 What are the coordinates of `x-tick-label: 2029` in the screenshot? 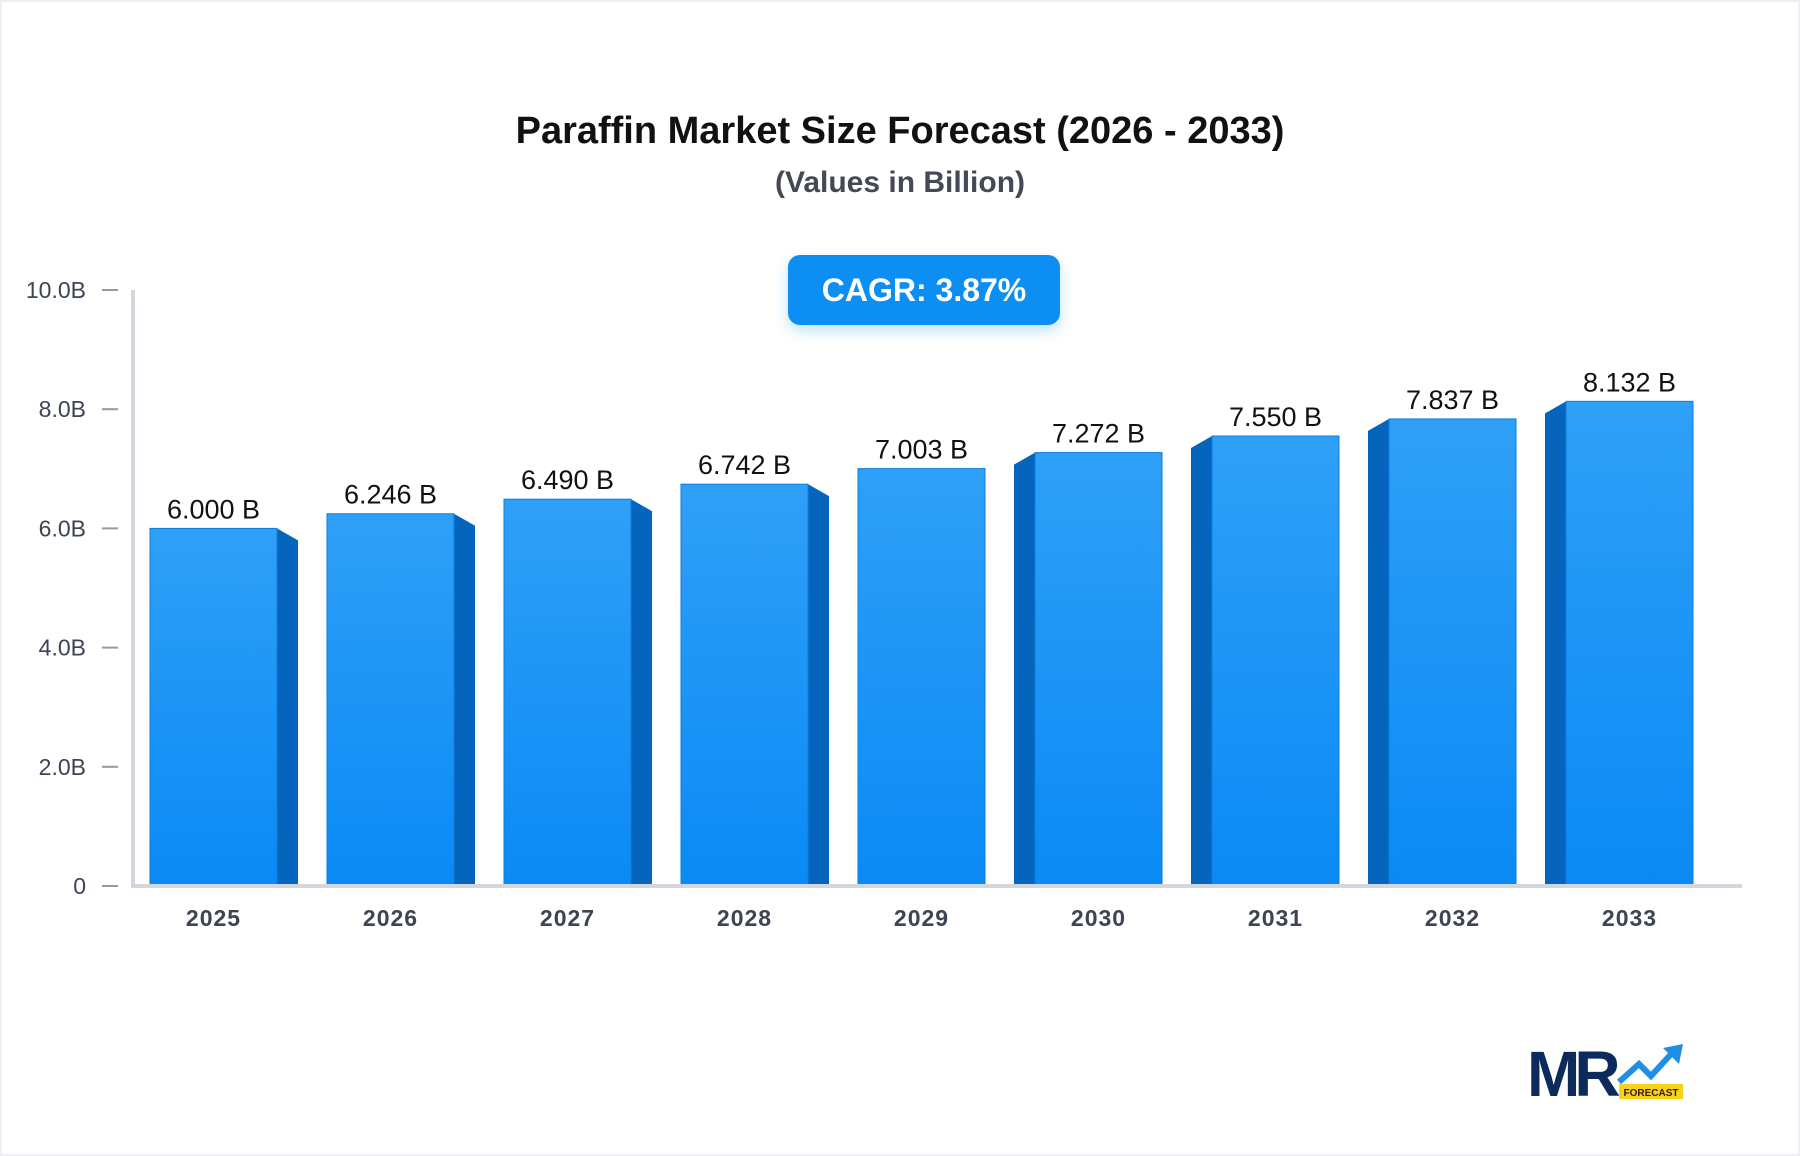 It's located at (921, 918).